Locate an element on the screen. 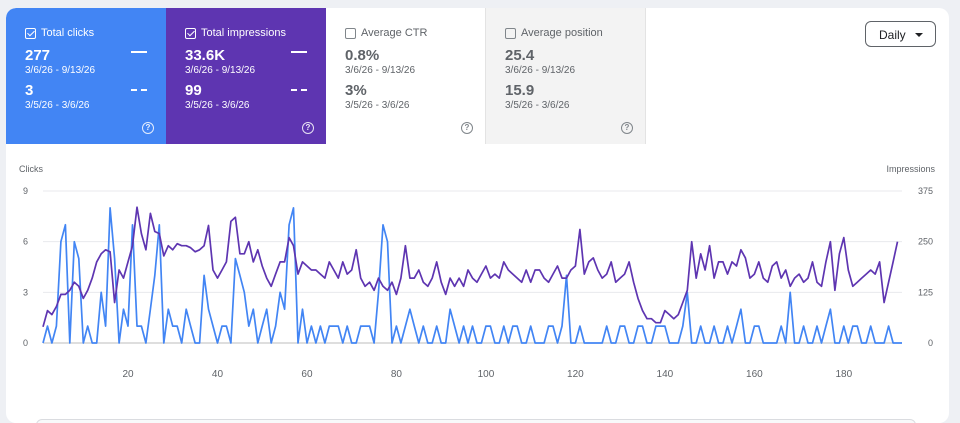 This screenshot has height=423, width=960. x-tick-label: 160 is located at coordinates (754, 374).